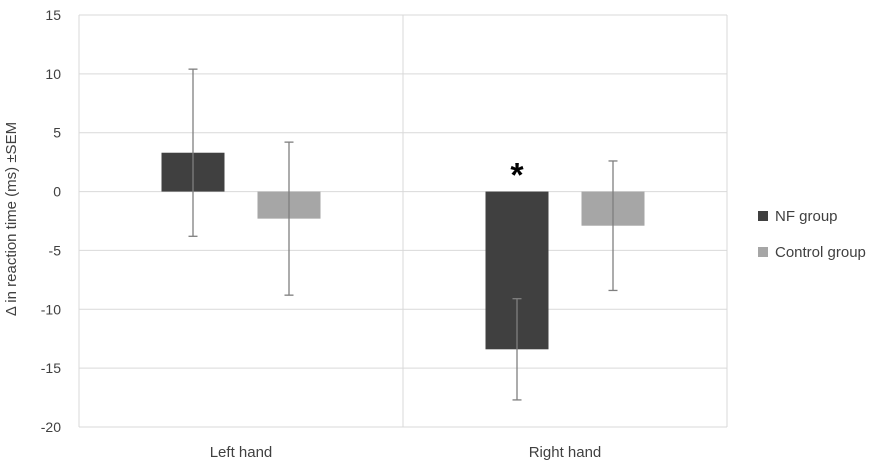  I want to click on legend: NF group Control group, so click(812, 234).